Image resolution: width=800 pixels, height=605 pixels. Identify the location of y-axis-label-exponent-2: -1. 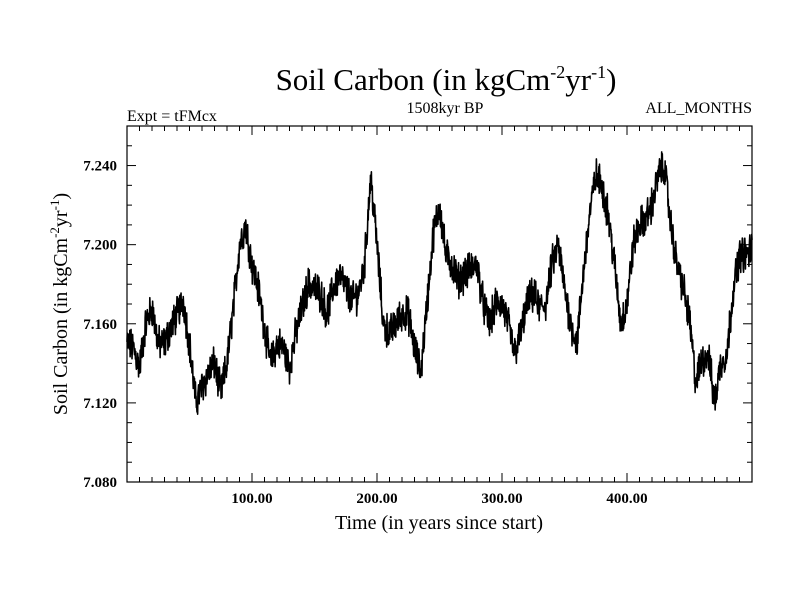
(54, 205).